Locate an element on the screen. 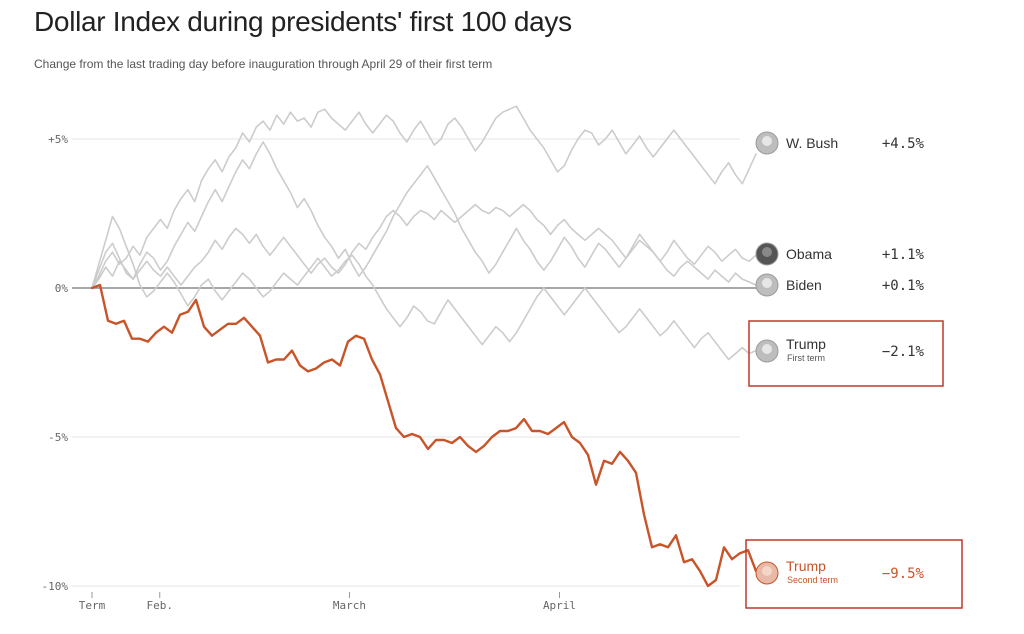 The height and width of the screenshot is (634, 1024). x-tick-label: March is located at coordinates (349, 605).